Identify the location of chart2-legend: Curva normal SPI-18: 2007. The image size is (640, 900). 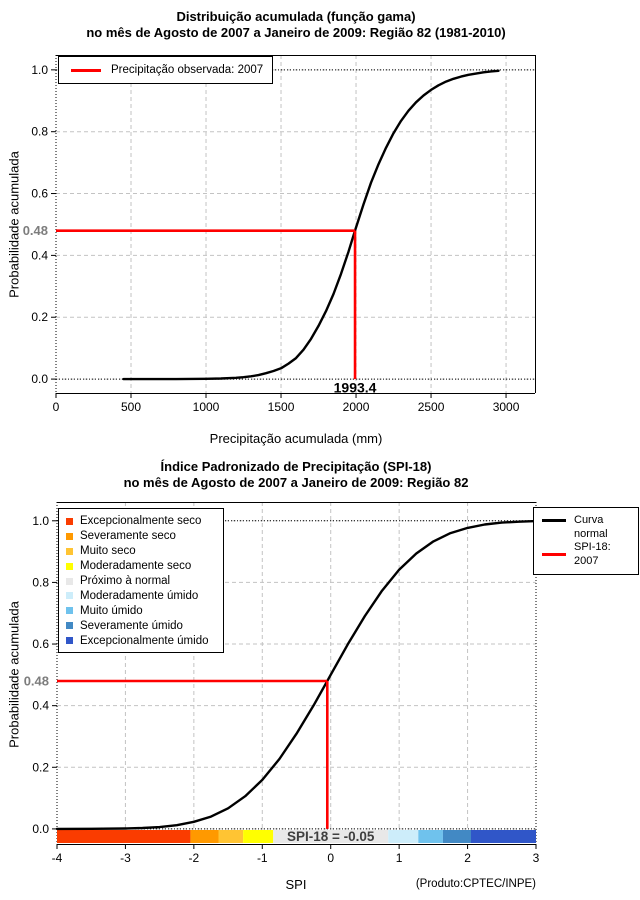
(586, 541).